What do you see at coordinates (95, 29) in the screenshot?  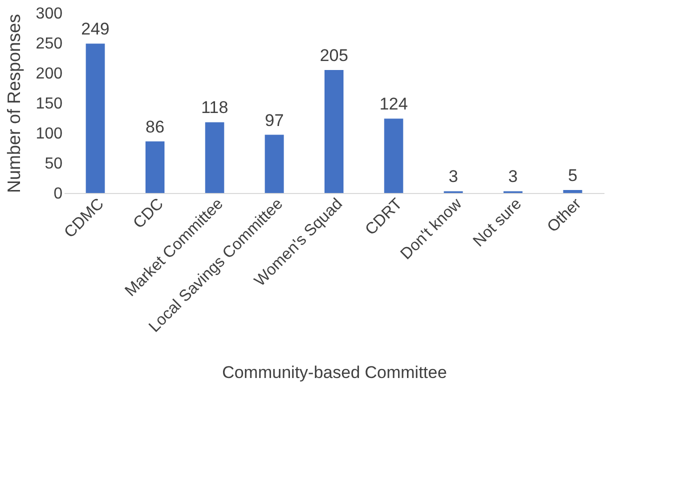 I see `data-label: 249` at bounding box center [95, 29].